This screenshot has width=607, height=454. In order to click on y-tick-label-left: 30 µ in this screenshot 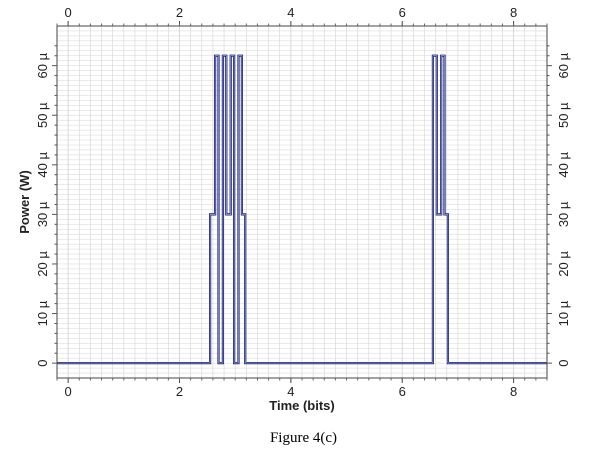, I will do `click(42, 214)`.